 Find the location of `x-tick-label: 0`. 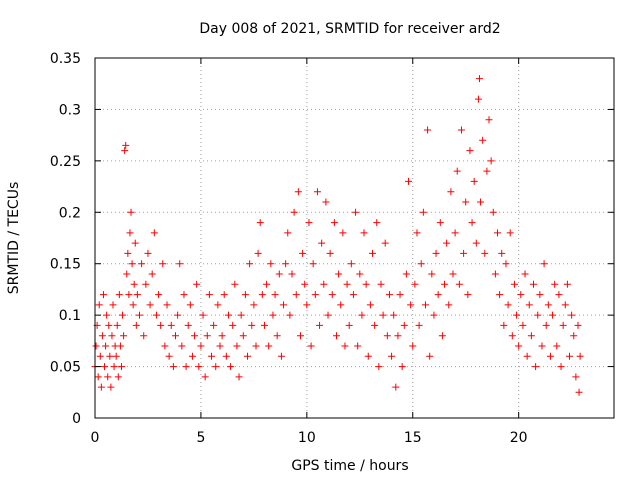

x-tick-label: 0 is located at coordinates (95, 438).